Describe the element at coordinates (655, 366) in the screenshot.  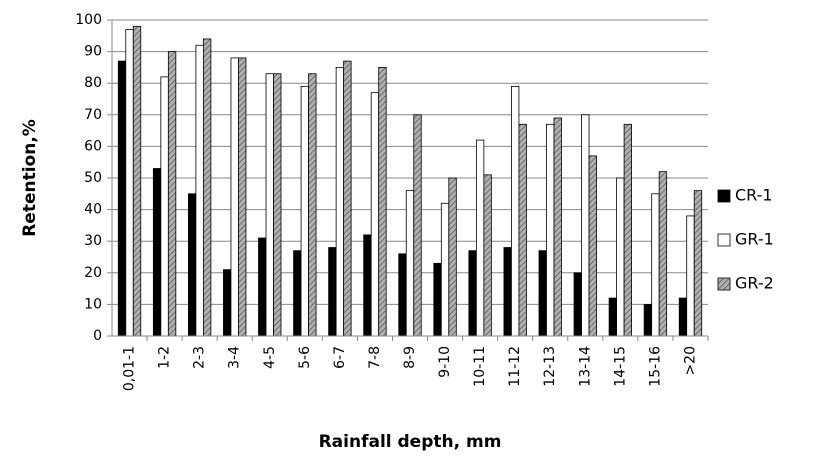
I see `x-tick-label: 15-16` at that location.